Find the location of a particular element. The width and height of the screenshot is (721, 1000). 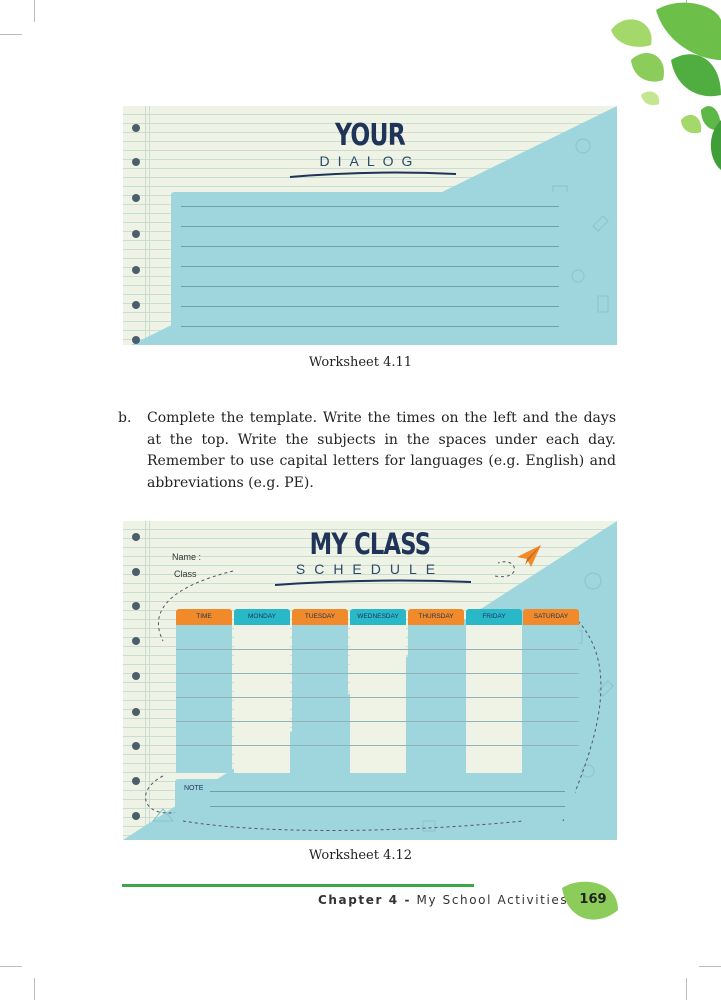

column-monday: MONDAY is located at coordinates (262, 691).